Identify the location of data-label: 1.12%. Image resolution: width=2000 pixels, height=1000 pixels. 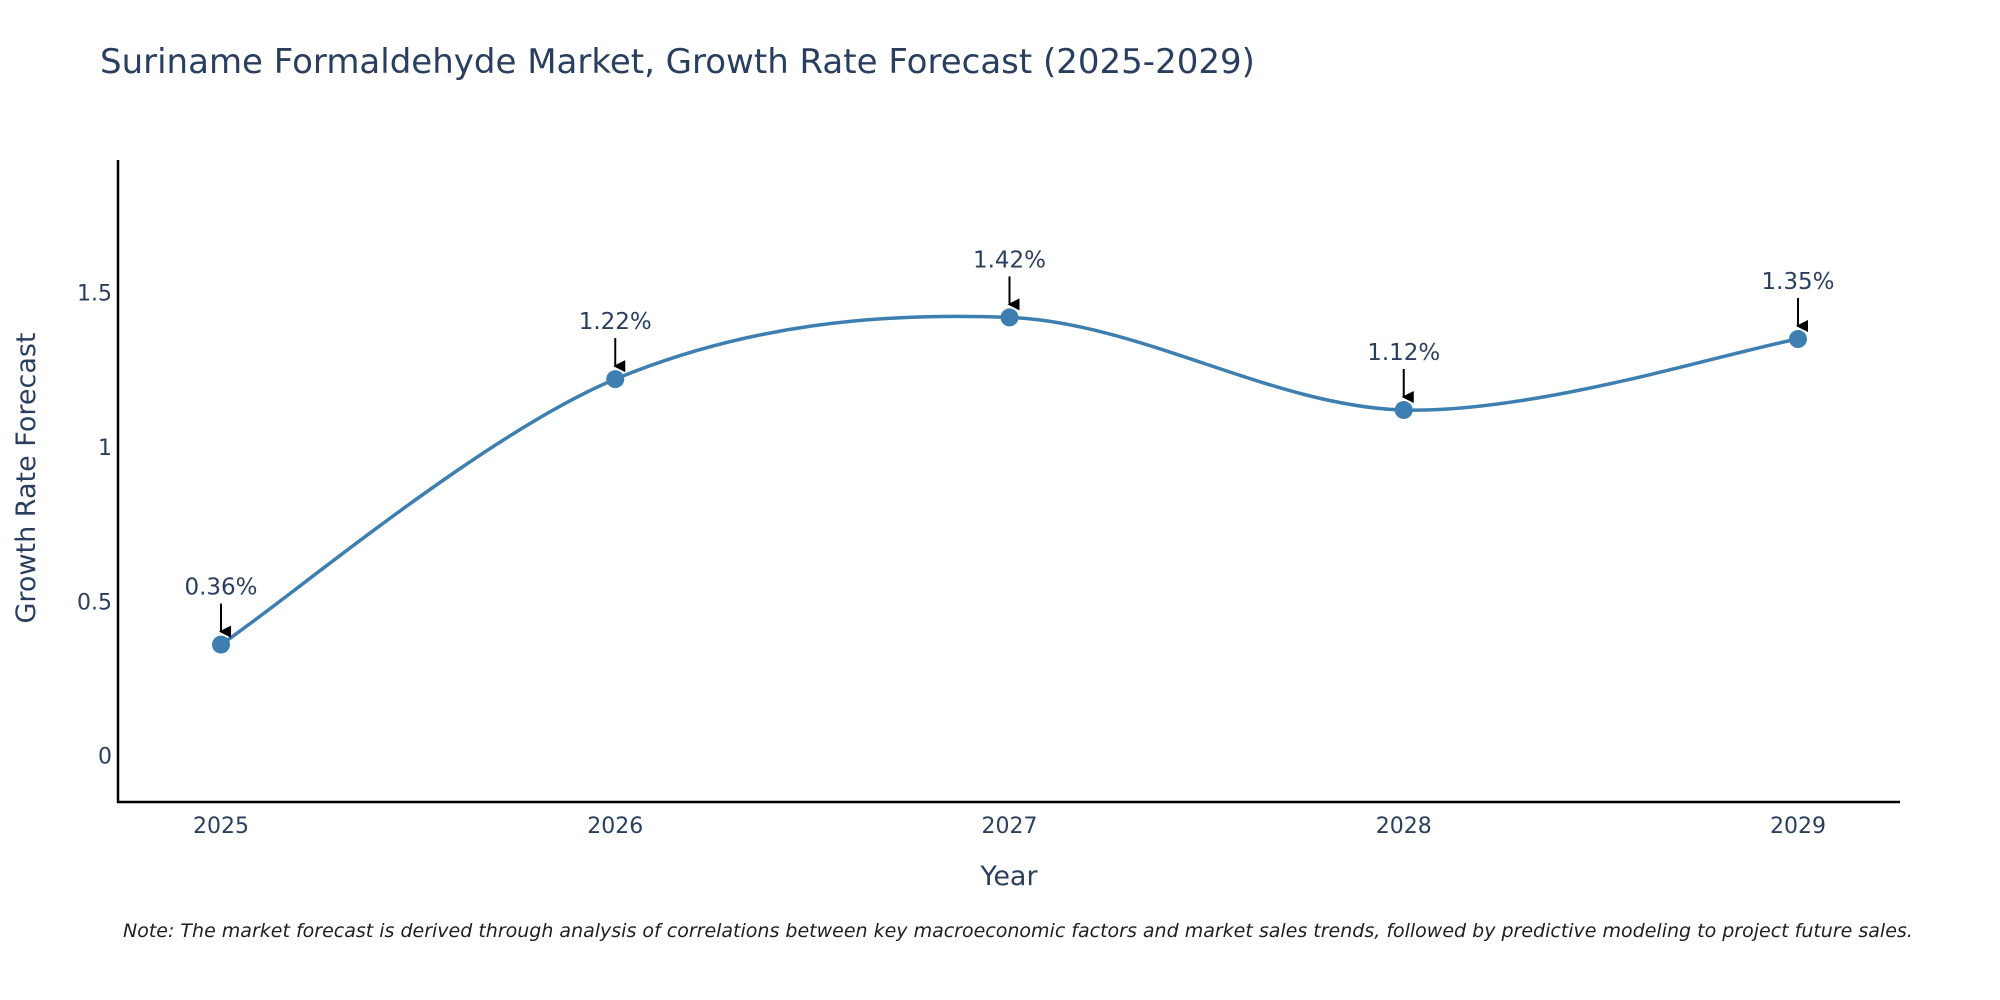
(1403, 353).